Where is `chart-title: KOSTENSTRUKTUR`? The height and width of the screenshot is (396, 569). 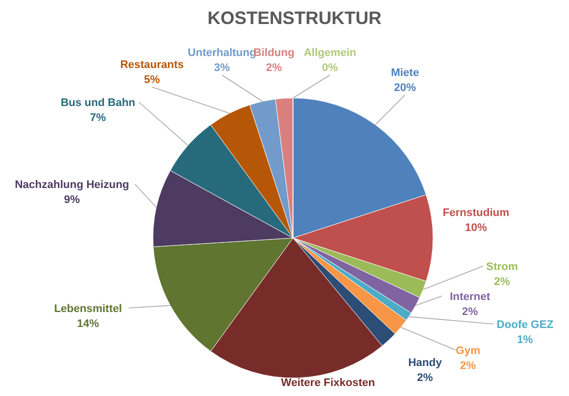 chart-title: KOSTENSTRUKTUR is located at coordinates (295, 18).